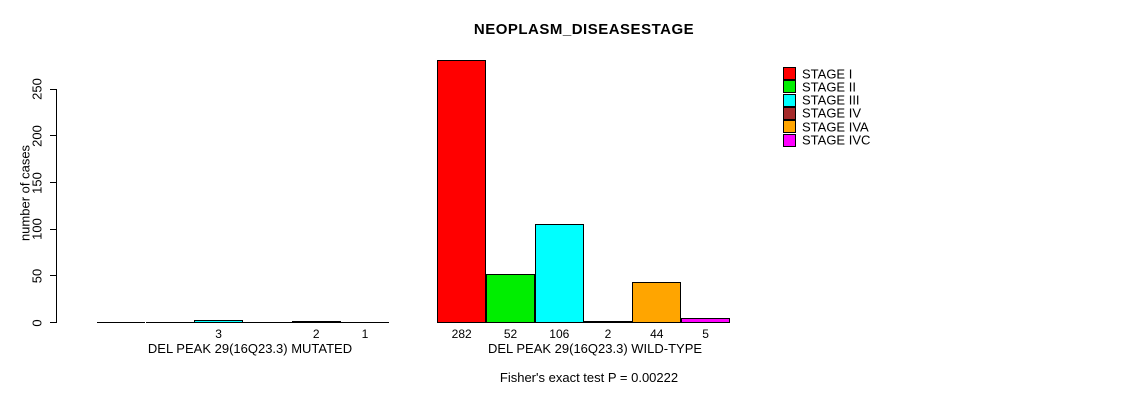 Image resolution: width=1140 pixels, height=400 pixels. What do you see at coordinates (56, 206) in the screenshot?
I see `y-axis-line` at bounding box center [56, 206].